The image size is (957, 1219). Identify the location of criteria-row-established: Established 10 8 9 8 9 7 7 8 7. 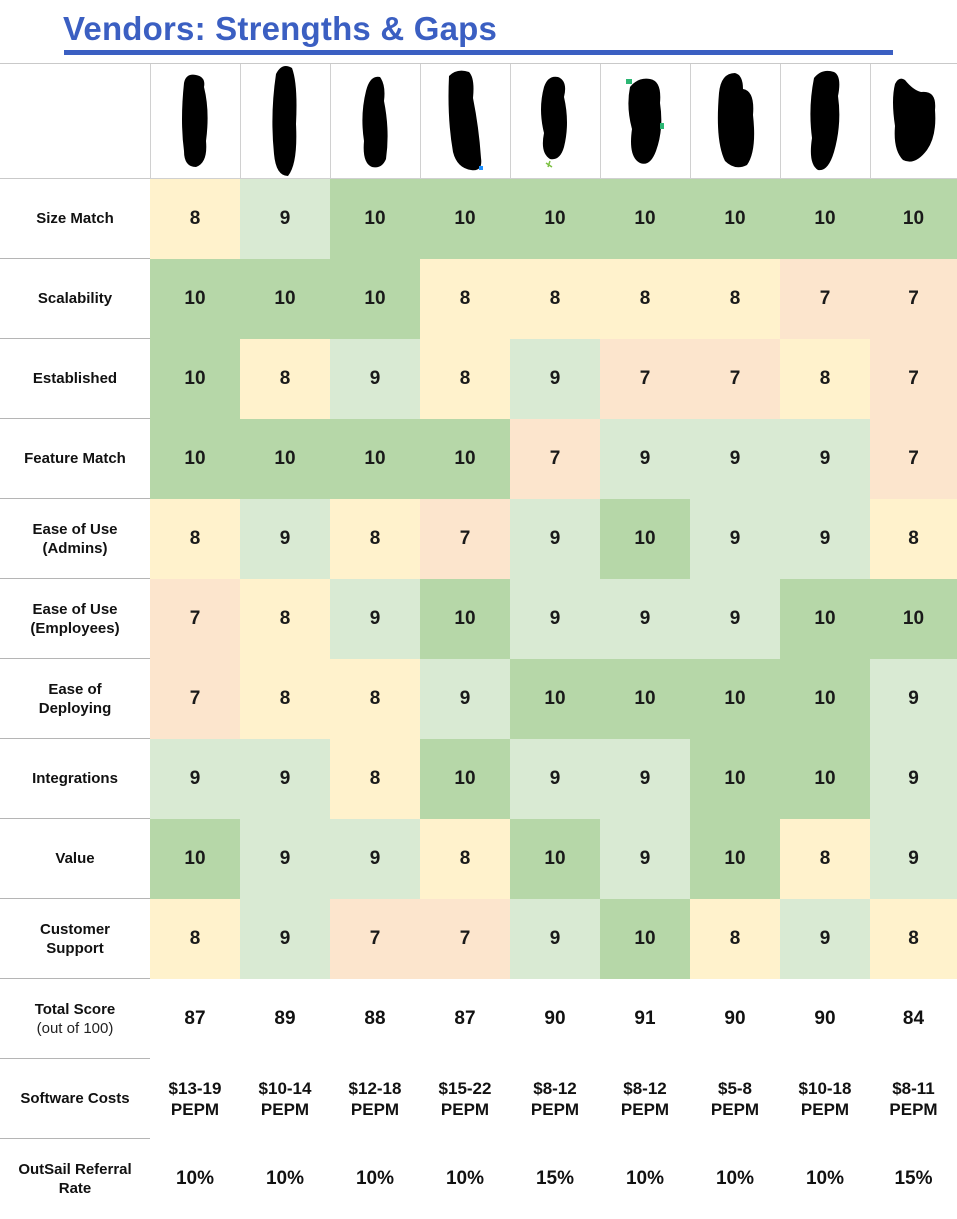
(478, 379).